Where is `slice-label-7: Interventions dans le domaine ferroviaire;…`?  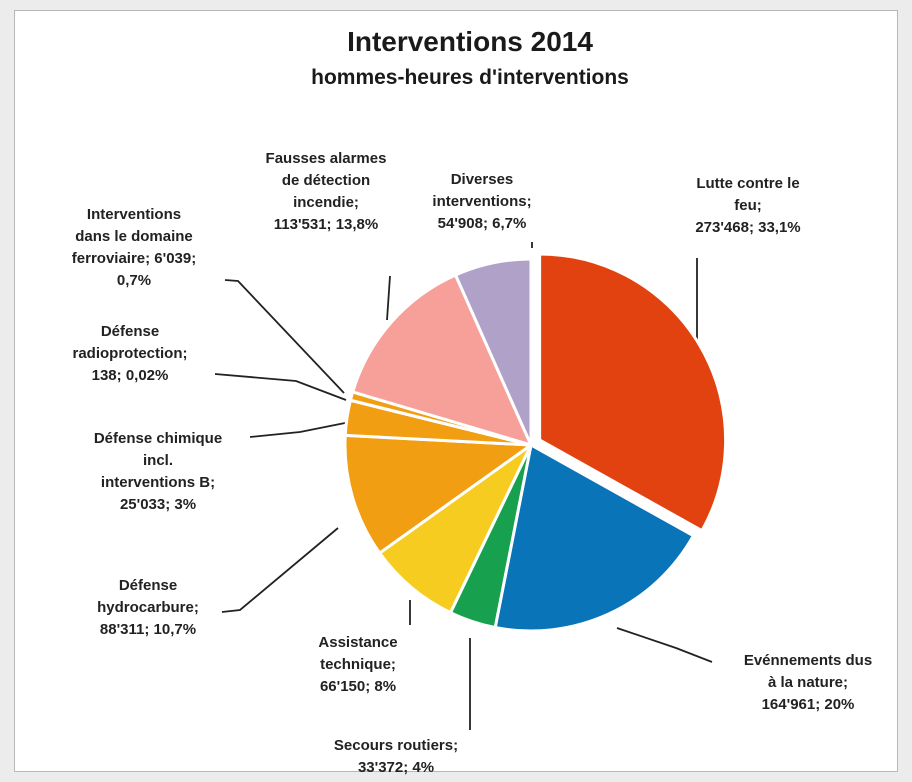 slice-label-7: Interventions dans le domaine ferroviaire;… is located at coordinates (134, 247).